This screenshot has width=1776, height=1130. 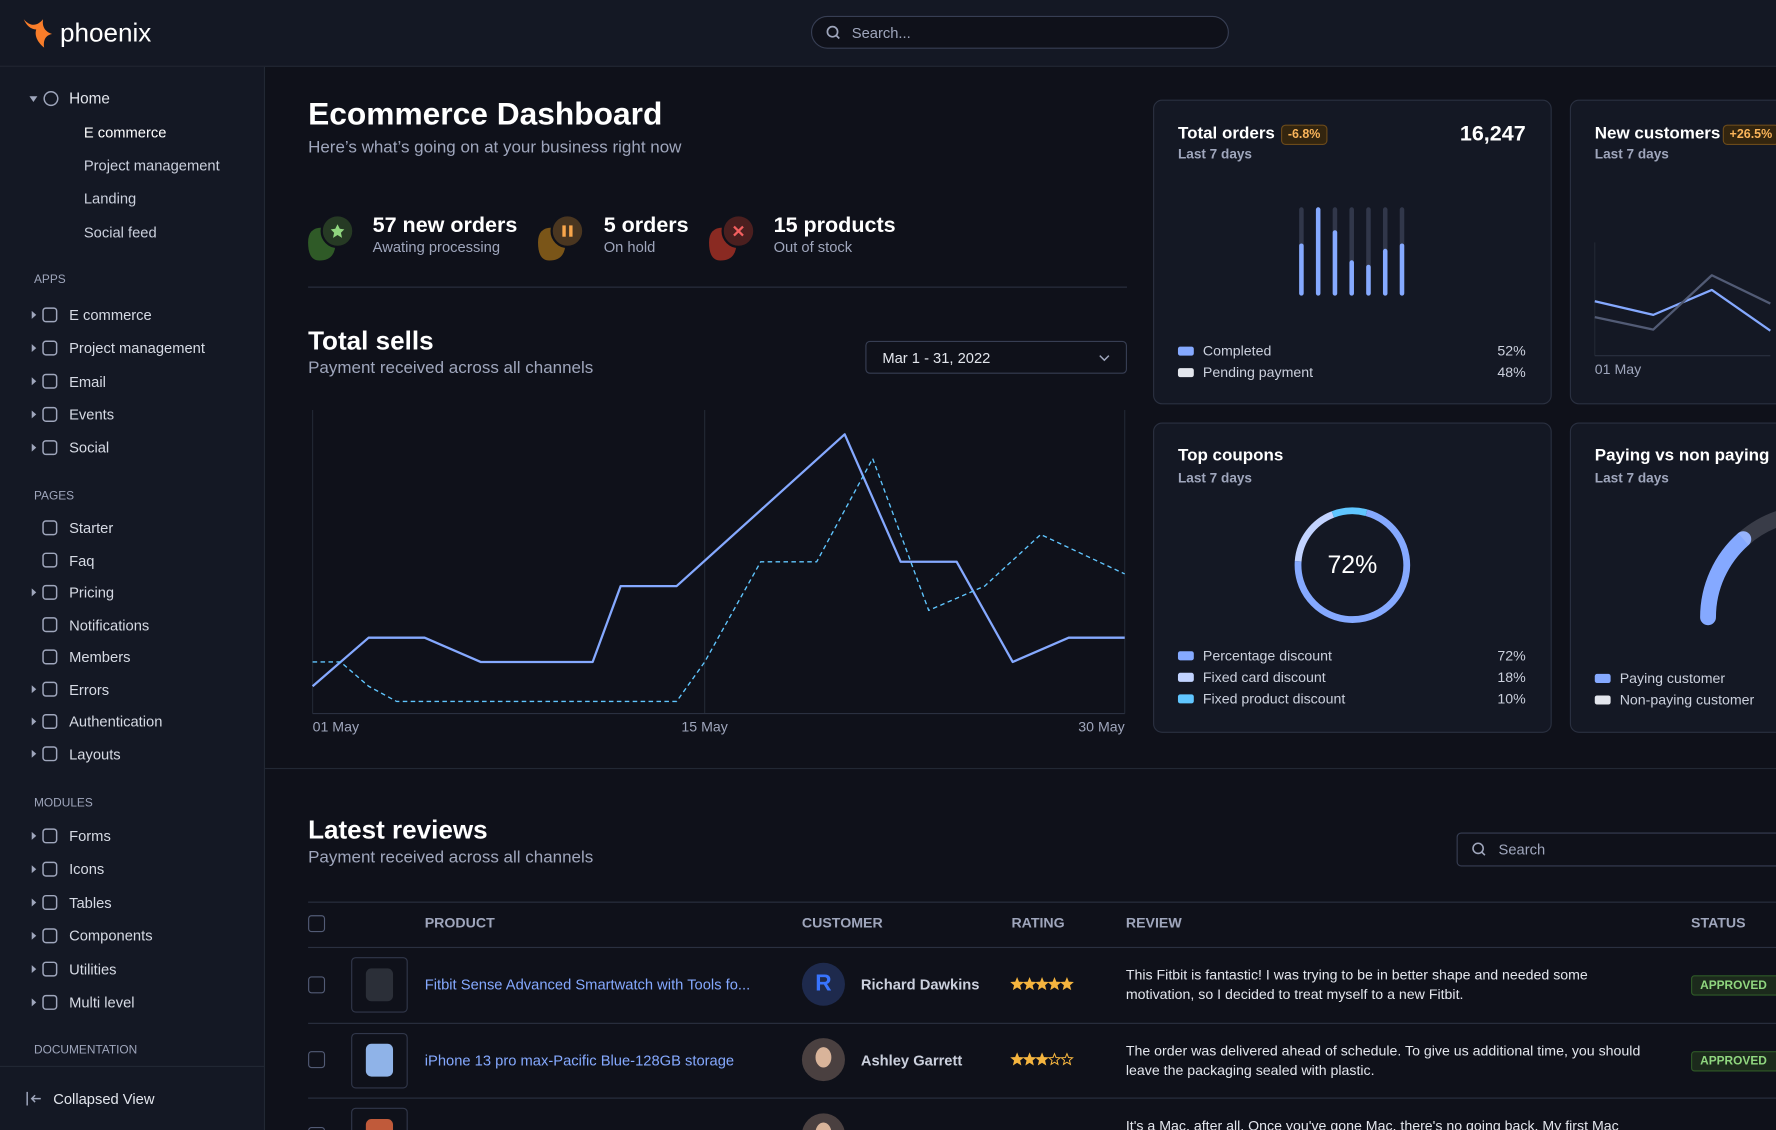 I want to click on nav-item: Icons, so click(x=87, y=869).